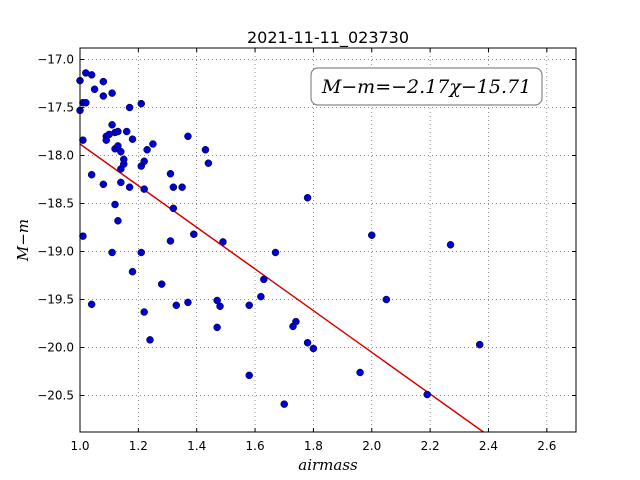 This screenshot has width=640, height=480. Describe the element at coordinates (55, 60) in the screenshot. I see `y-tick-label: −17.0` at that location.